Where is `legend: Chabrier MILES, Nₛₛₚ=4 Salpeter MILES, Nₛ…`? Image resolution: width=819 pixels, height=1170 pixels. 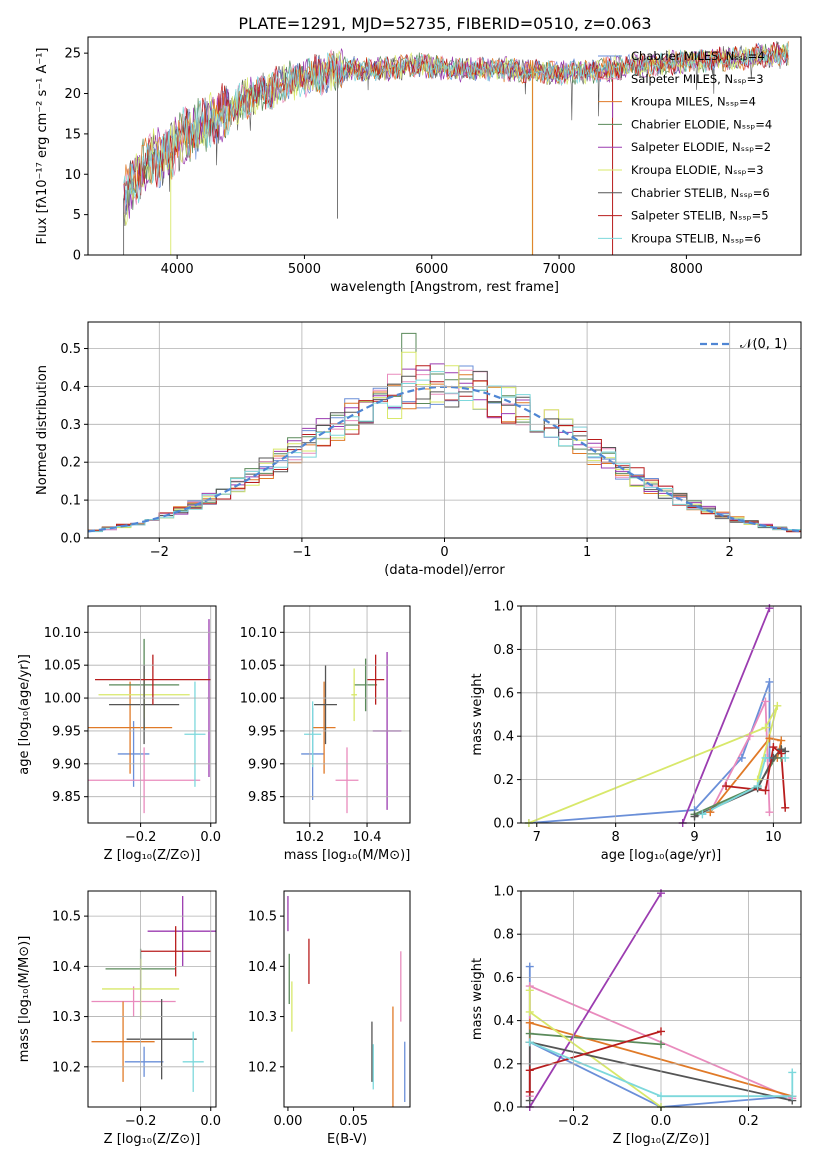
legend: Chabrier MILES, Nₛₛₚ=4 Salpeter MILES, Nₛ… is located at coordinates (685, 147).